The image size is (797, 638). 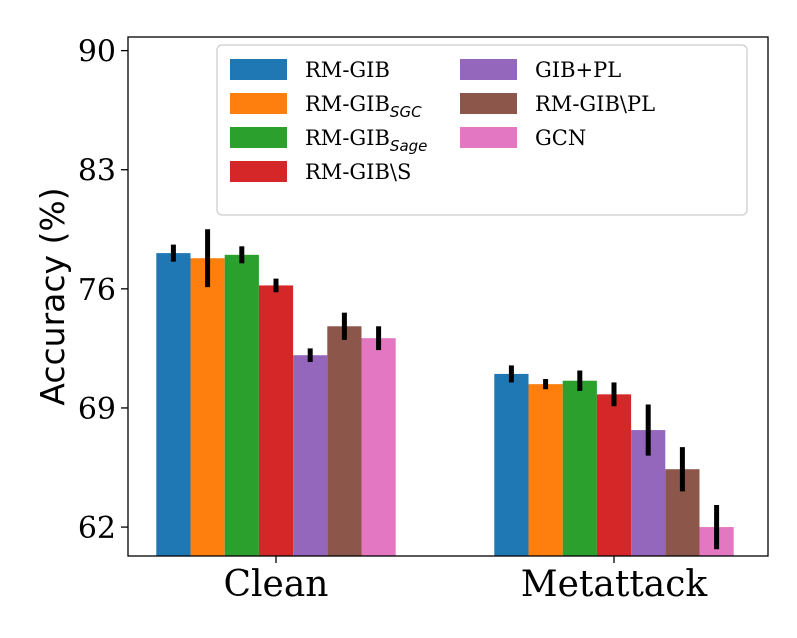 What do you see at coordinates (595, 104) in the screenshot?
I see `legend-label-RM-GIB\PL: RM-GIB\PL` at bounding box center [595, 104].